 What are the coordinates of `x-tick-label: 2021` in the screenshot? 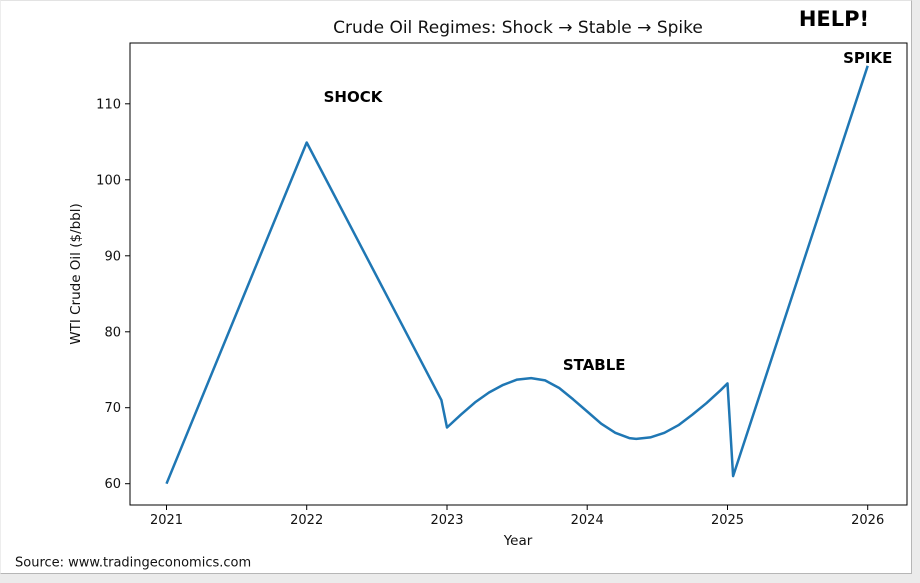 It's located at (166, 520).